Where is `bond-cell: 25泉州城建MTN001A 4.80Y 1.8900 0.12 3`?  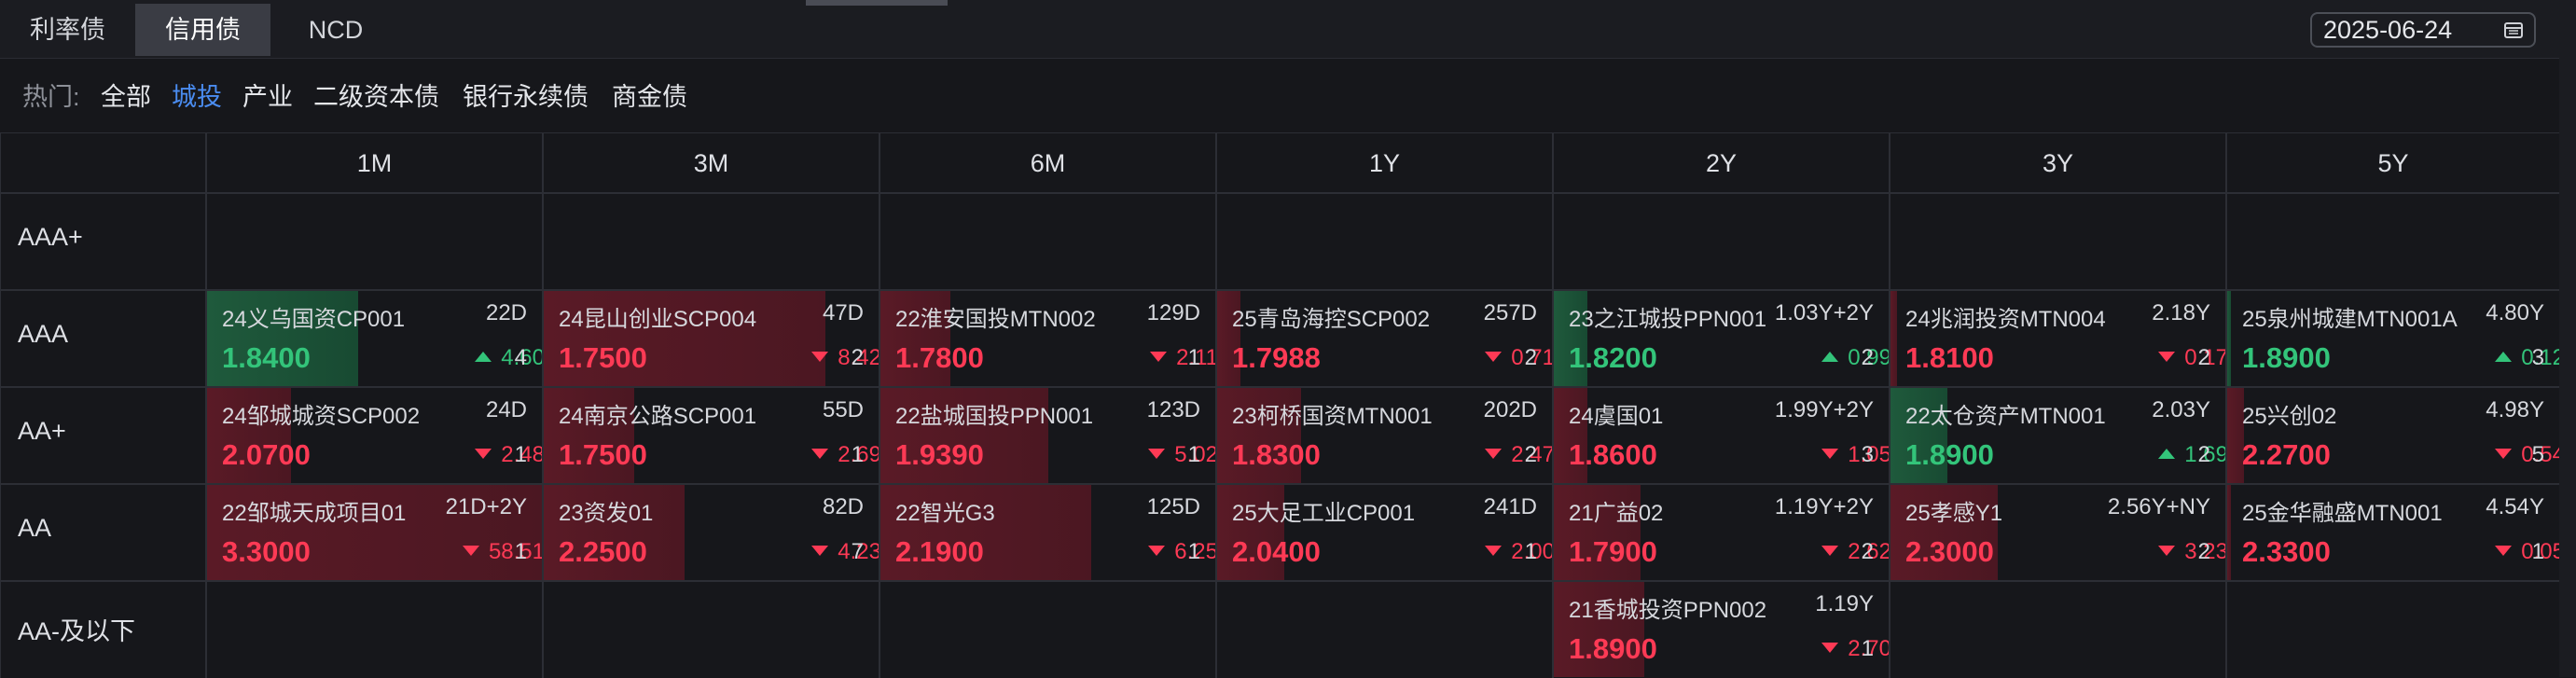 bond-cell: 25泉州城建MTN001A 4.80Y 1.8900 0.12 3 is located at coordinates (2393, 338).